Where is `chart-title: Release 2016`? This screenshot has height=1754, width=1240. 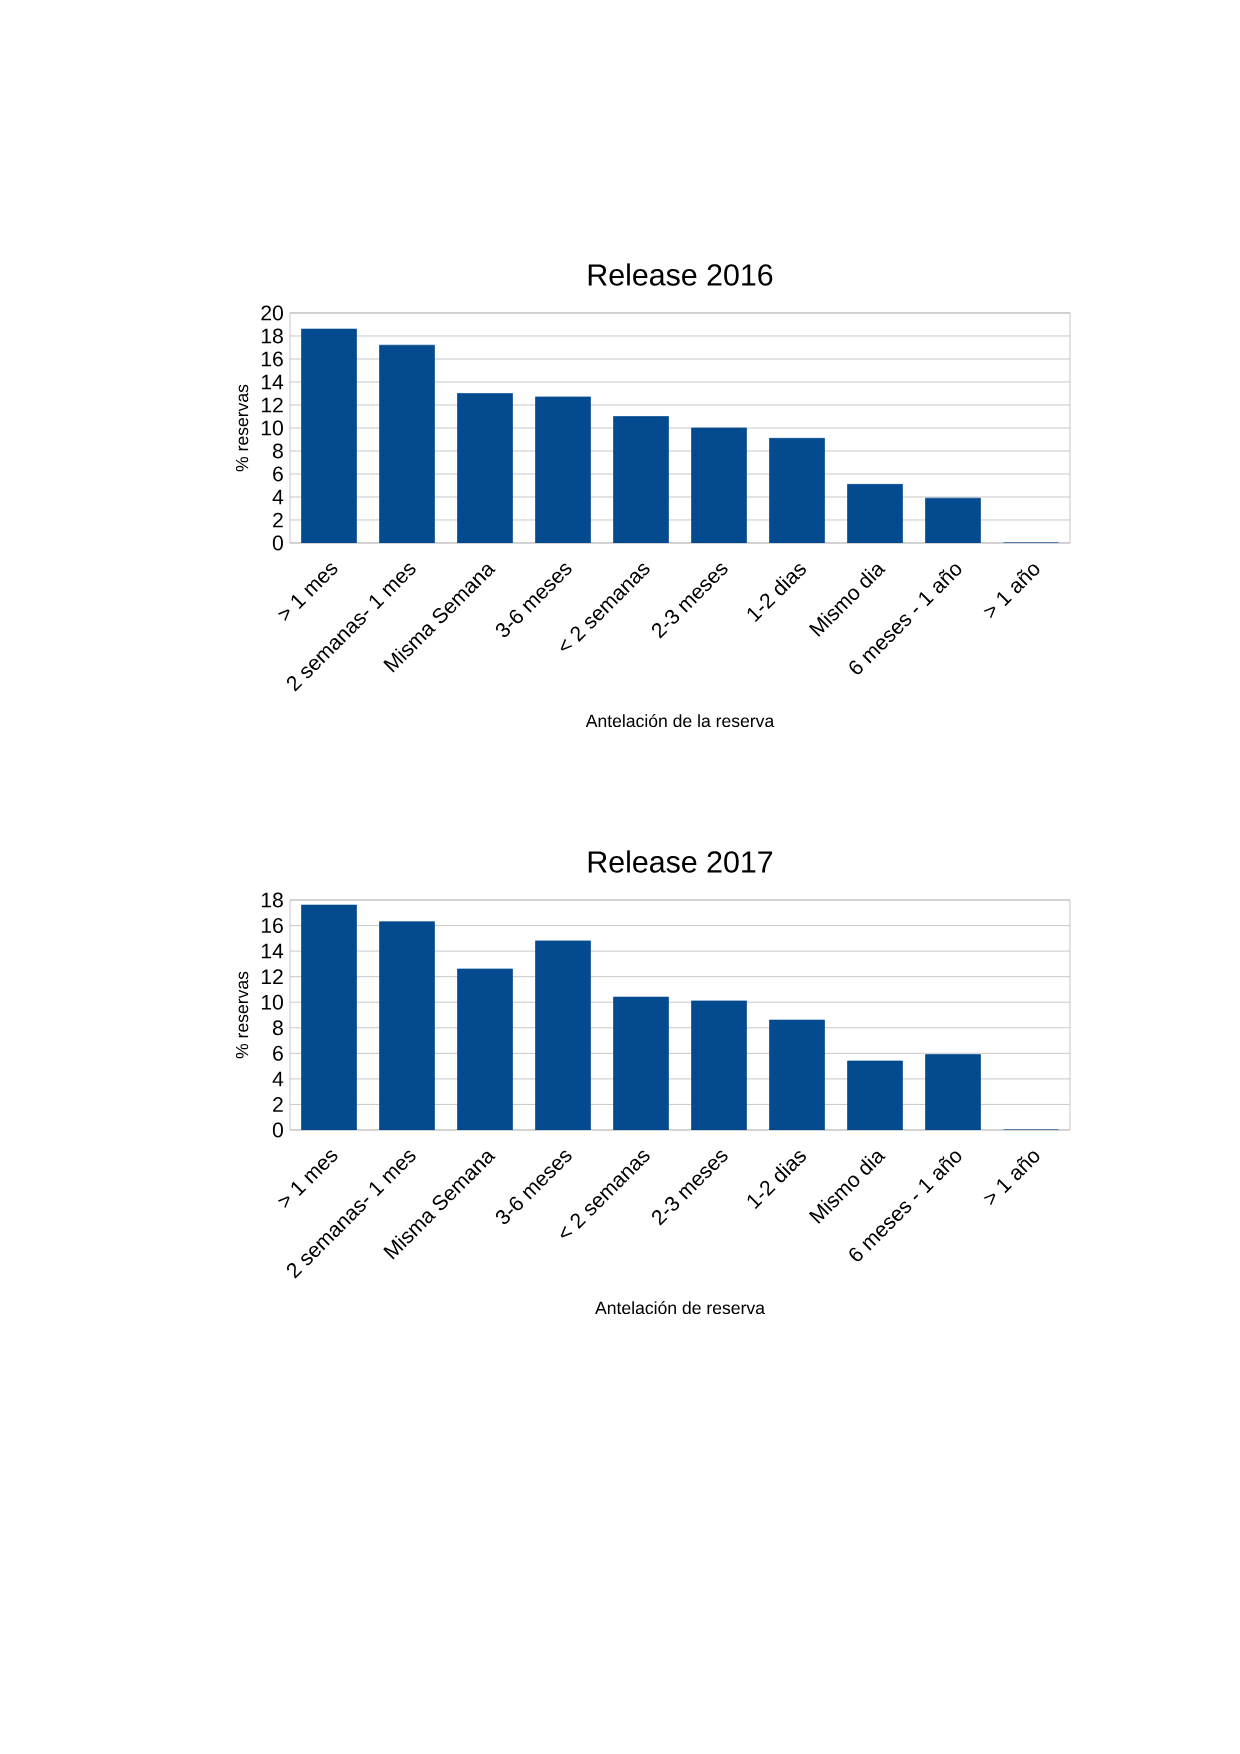
chart-title: Release 2016 is located at coordinates (680, 274).